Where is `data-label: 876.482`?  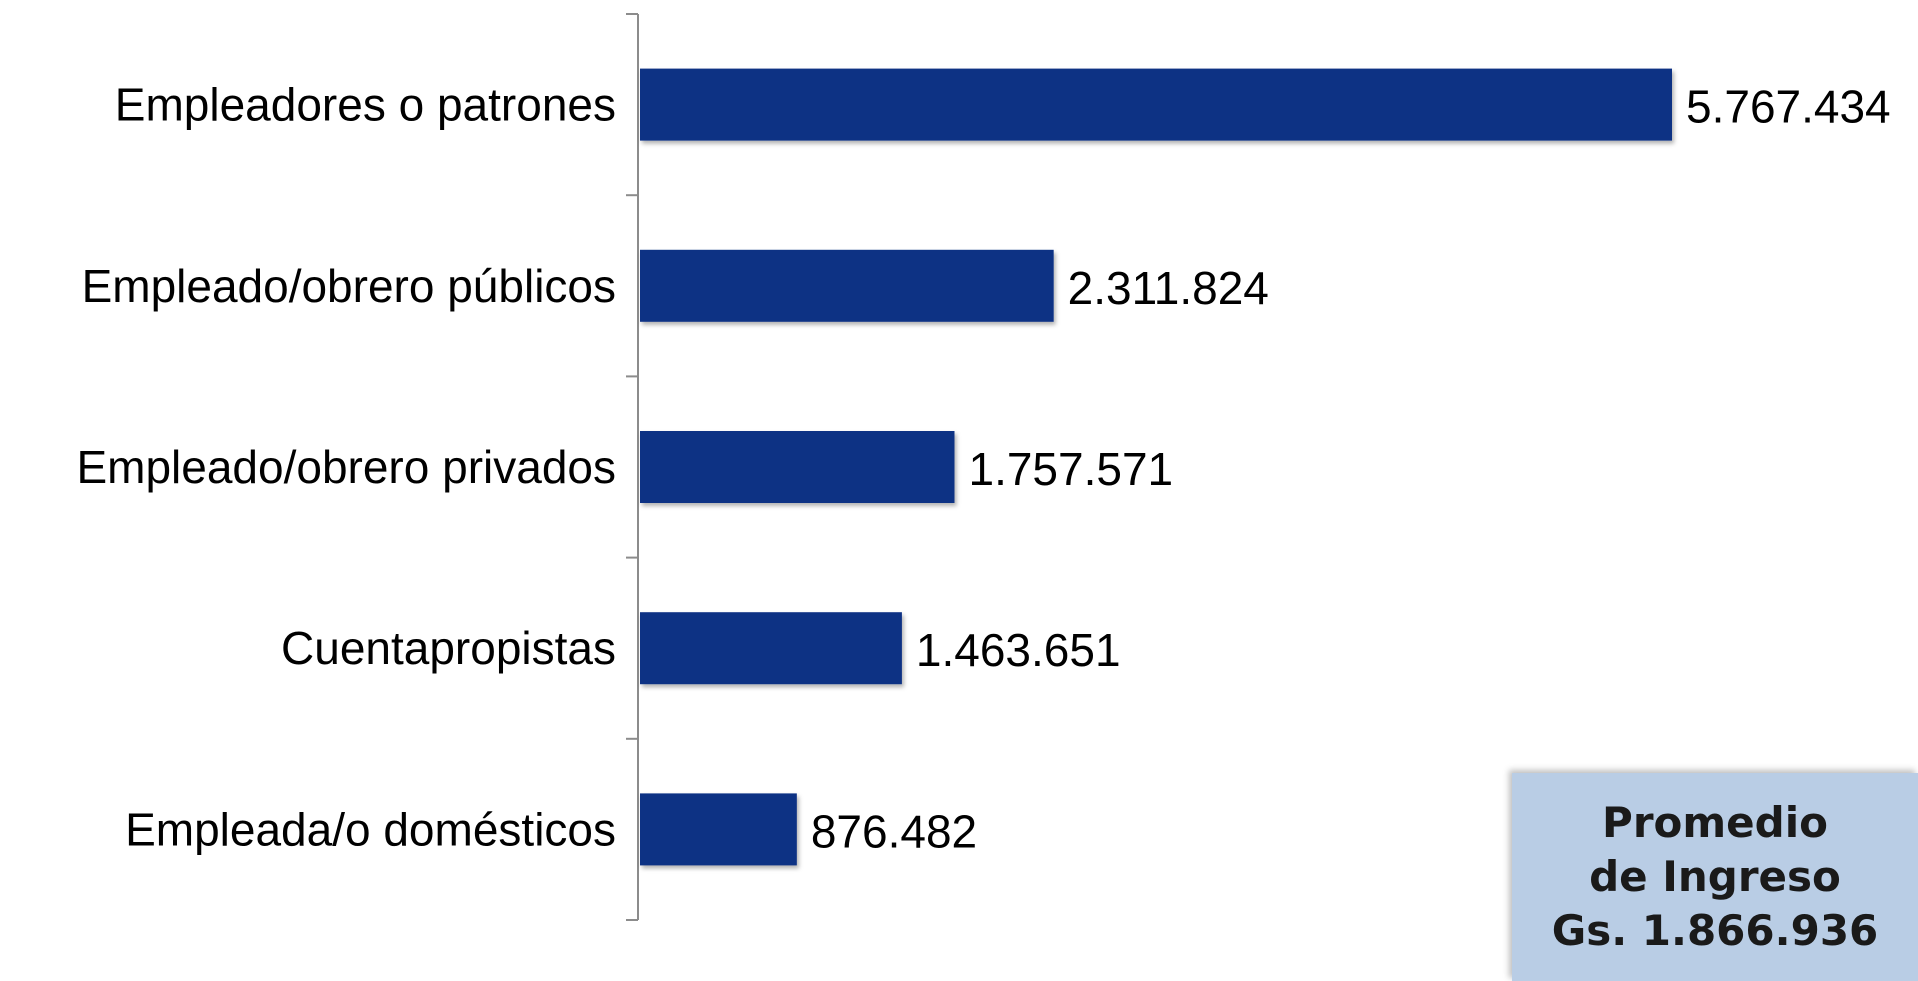
data-label: 876.482 is located at coordinates (894, 831).